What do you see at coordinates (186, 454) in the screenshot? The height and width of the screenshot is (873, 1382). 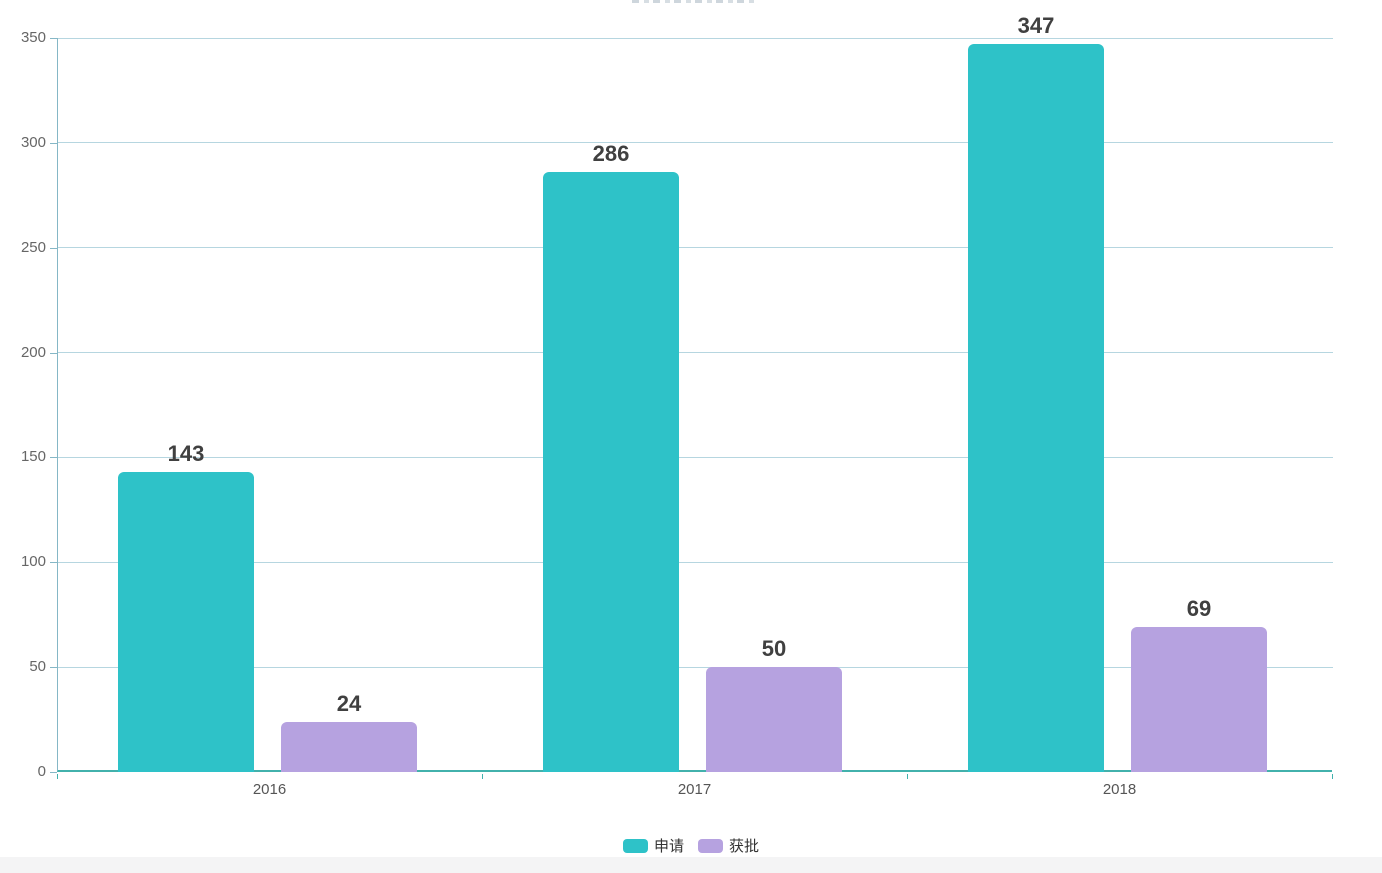 I see `value-label-申请-2016: 143` at bounding box center [186, 454].